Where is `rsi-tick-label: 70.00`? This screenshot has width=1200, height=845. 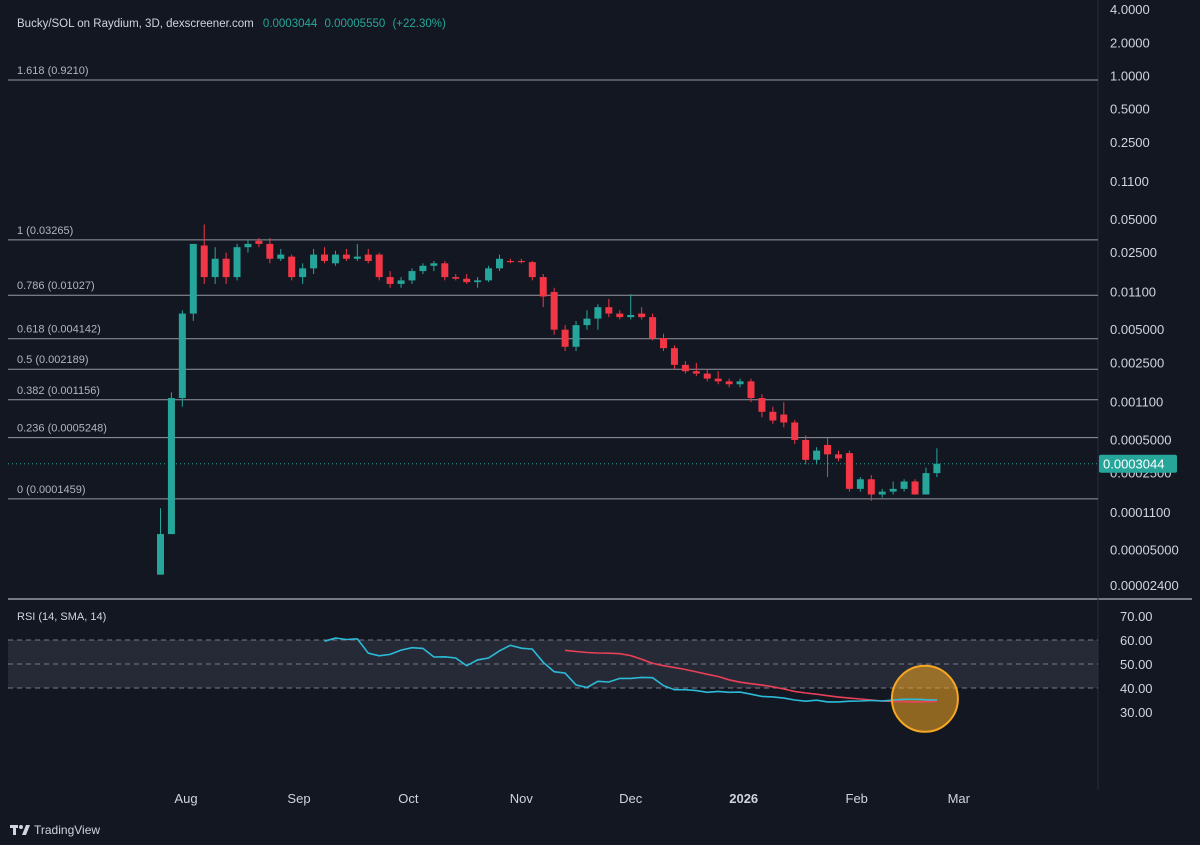
rsi-tick-label: 70.00 is located at coordinates (1136, 616).